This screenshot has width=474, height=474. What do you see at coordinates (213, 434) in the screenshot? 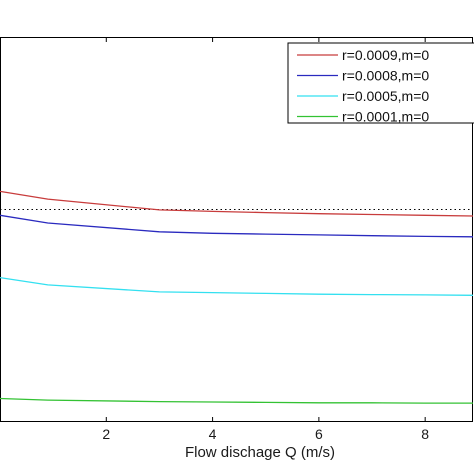
I see `x-tick-label: 4` at bounding box center [213, 434].